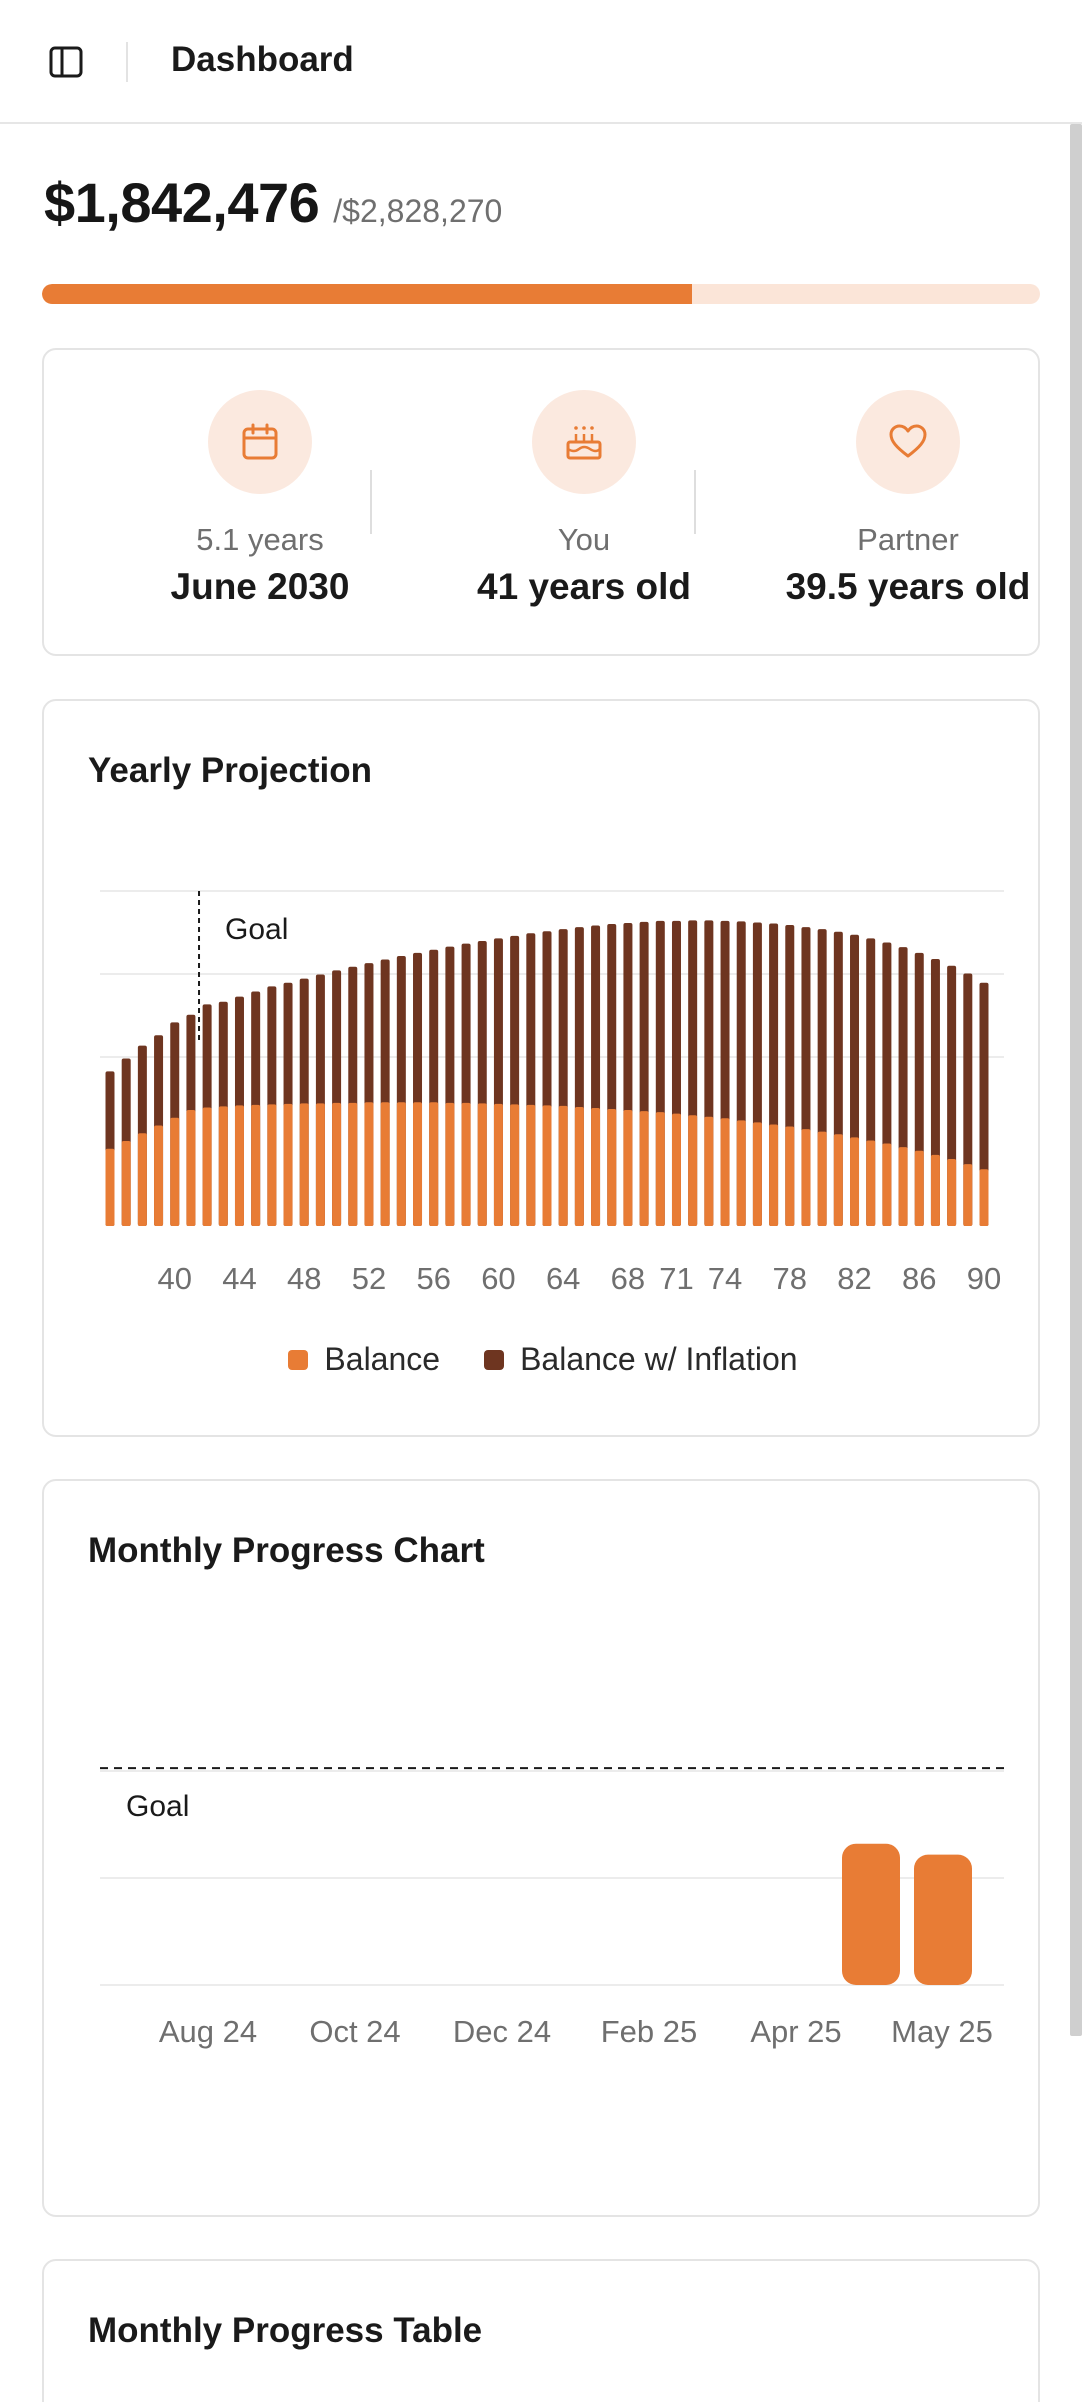  What do you see at coordinates (262, 59) in the screenshot?
I see `page-title: Dashboard` at bounding box center [262, 59].